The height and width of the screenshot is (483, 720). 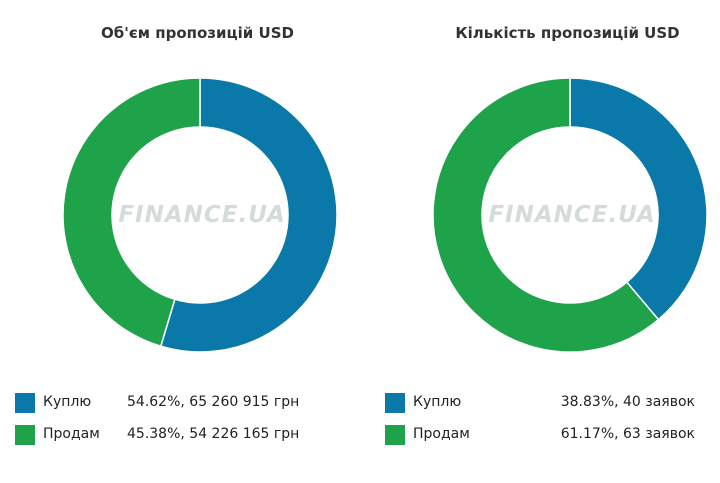 What do you see at coordinates (567, 33) in the screenshot?
I see `chart-title: Кількість пропозицій USD` at bounding box center [567, 33].